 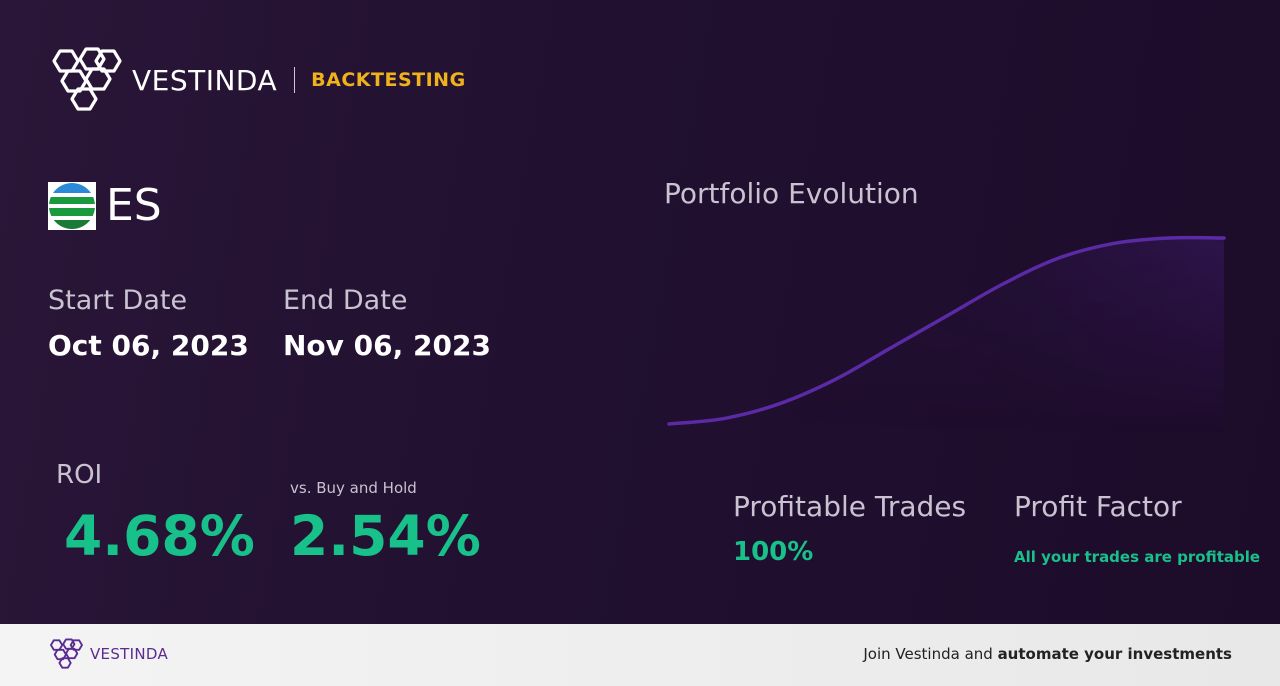 I want to click on es-flag-logo-icon, so click(x=72, y=205).